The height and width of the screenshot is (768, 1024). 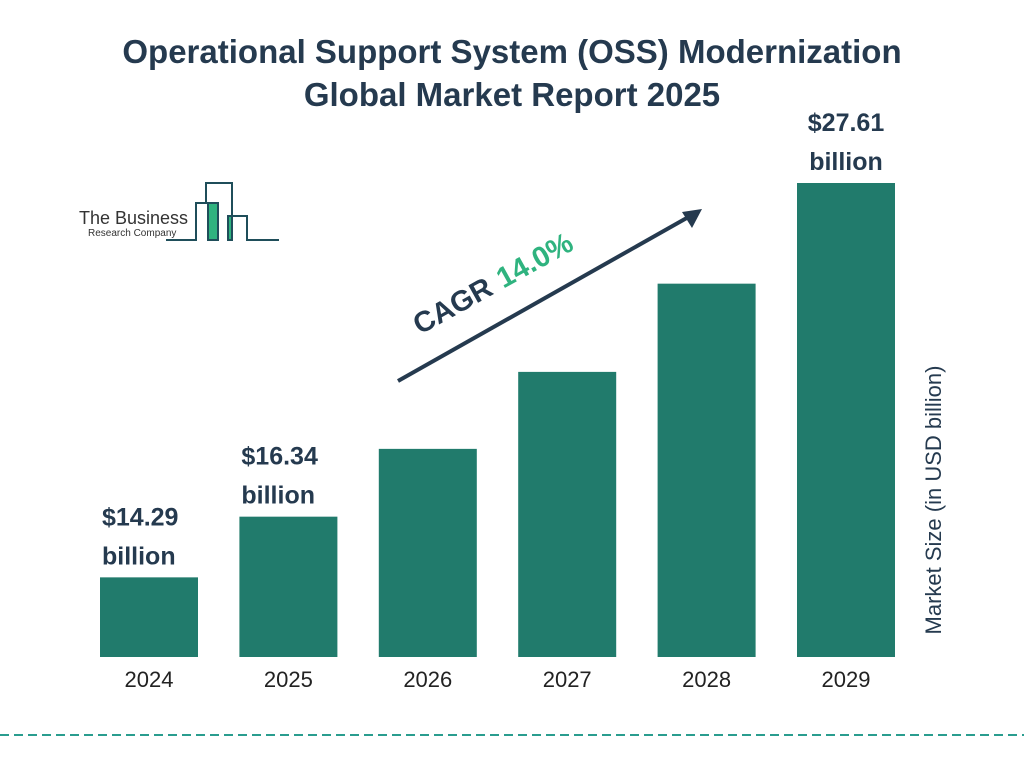 What do you see at coordinates (132, 233) in the screenshot?
I see `logo-line-2: Research Company` at bounding box center [132, 233].